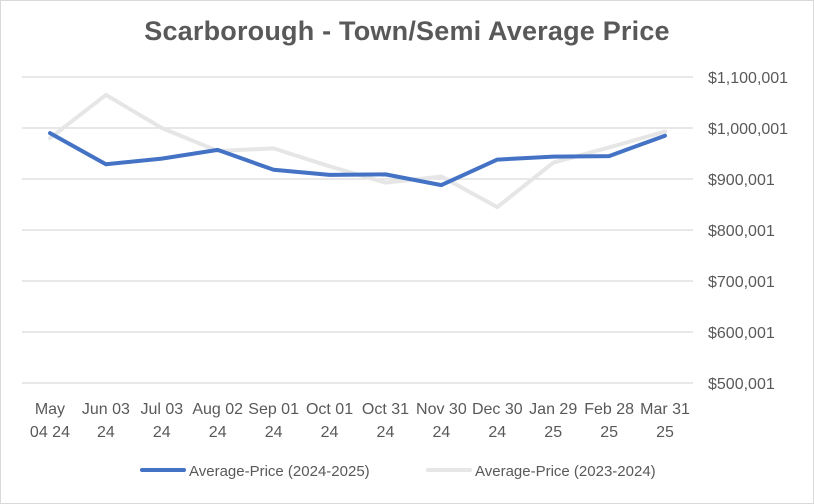 The image size is (814, 504). I want to click on y-tick-label: $1,000,001, so click(748, 129).